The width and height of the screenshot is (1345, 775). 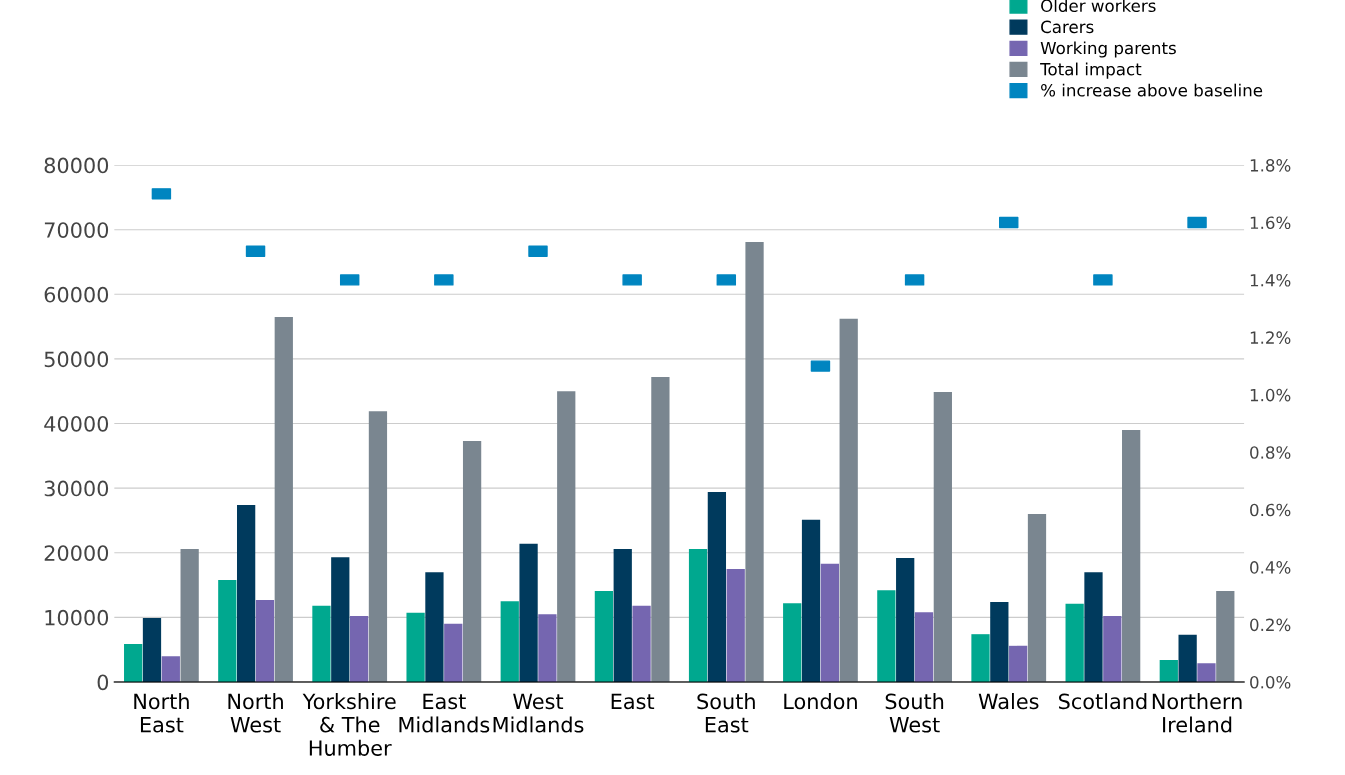 I want to click on x-tick-label: West Midlands, so click(x=538, y=713).